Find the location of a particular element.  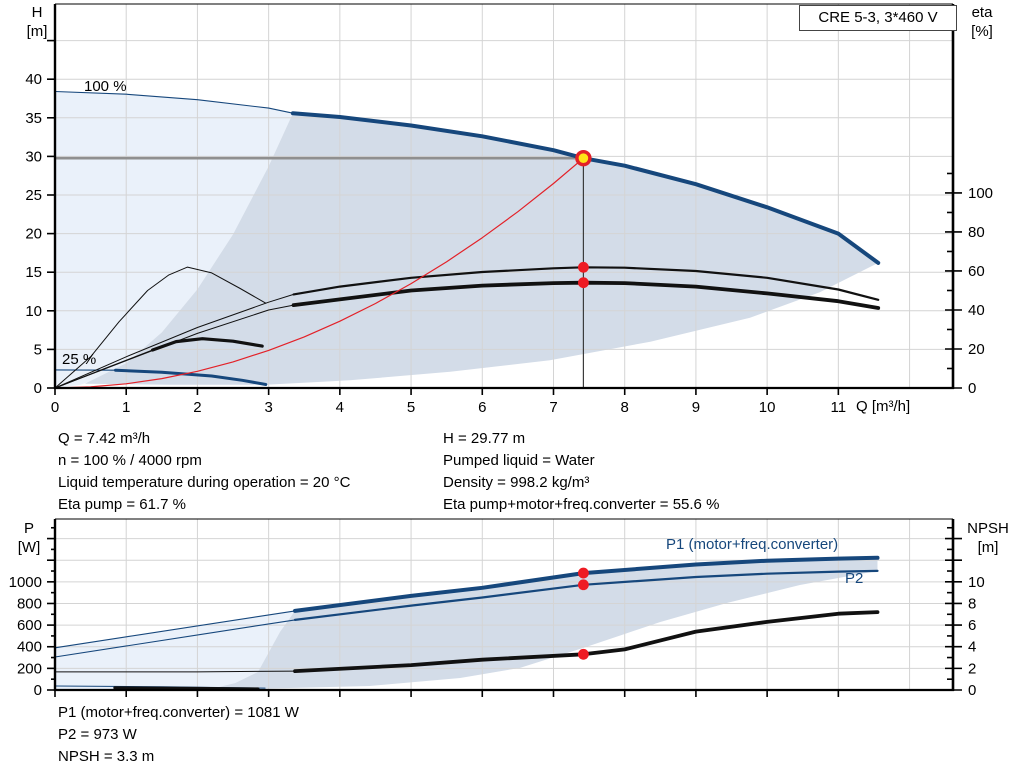

p2-curve-thin is located at coordinates (175, 638).